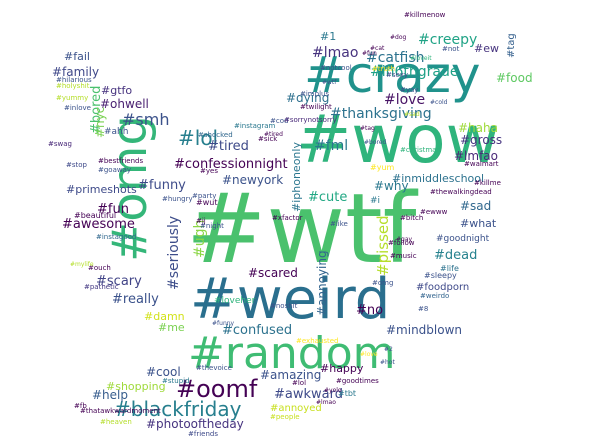  What do you see at coordinates (487, 183) in the screenshot?
I see `cloud-word: #killme` at bounding box center [487, 183].